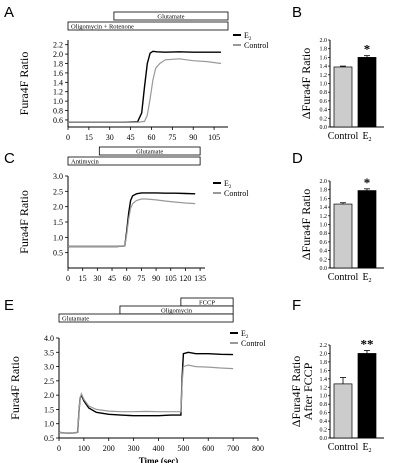  I want to click on panel-label-e: E, so click(9, 305).